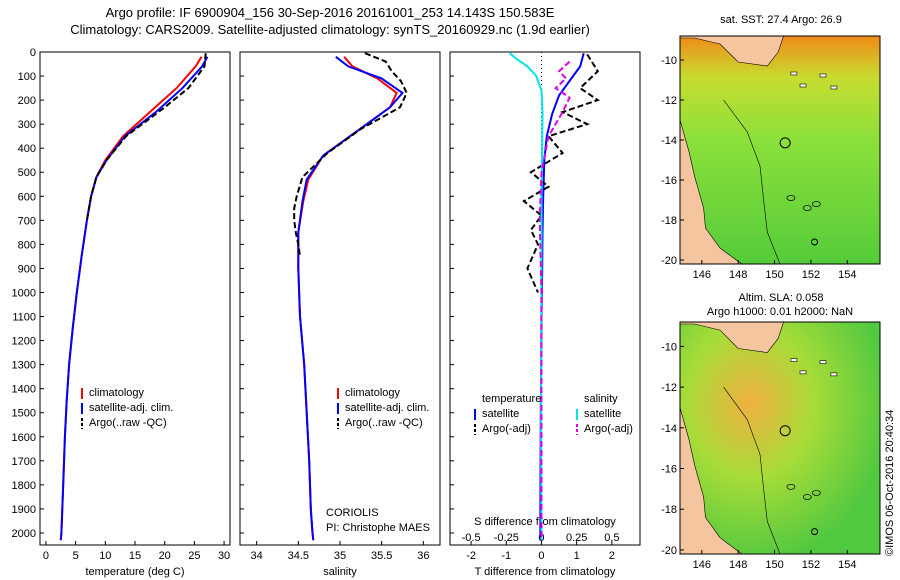 This screenshot has height=580, width=900. I want to click on series-salinity-argo-adj-, so click(554, 300).